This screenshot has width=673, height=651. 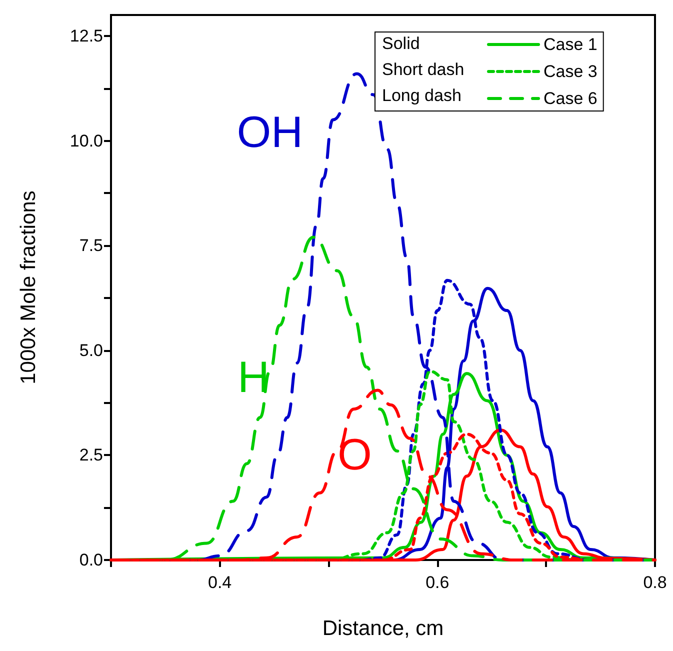 What do you see at coordinates (422, 95) in the screenshot?
I see `annotation: Long dash` at bounding box center [422, 95].